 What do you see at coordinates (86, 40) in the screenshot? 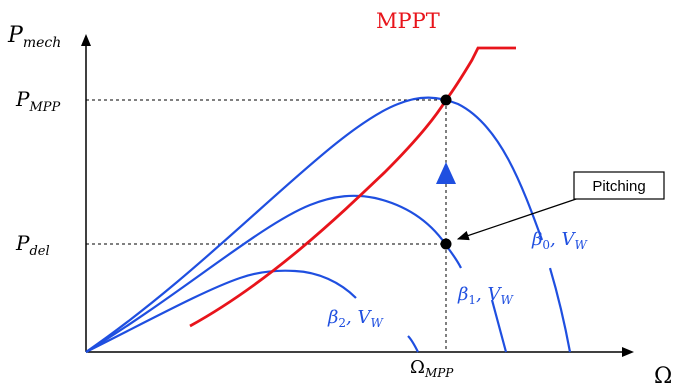
I see `y-axis-arrow-icon` at bounding box center [86, 40].